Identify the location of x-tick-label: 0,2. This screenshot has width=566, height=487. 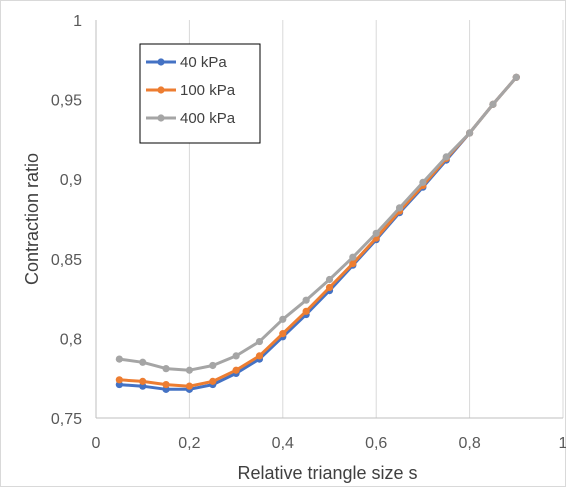
(189, 443).